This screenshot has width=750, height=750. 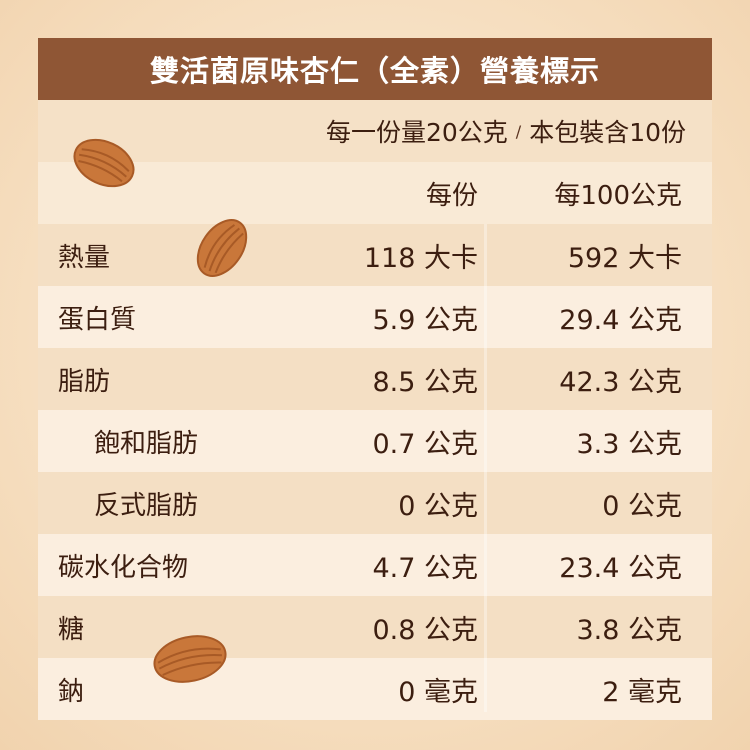 I want to click on column-header-row: 每份 每100公克, so click(x=375, y=193).